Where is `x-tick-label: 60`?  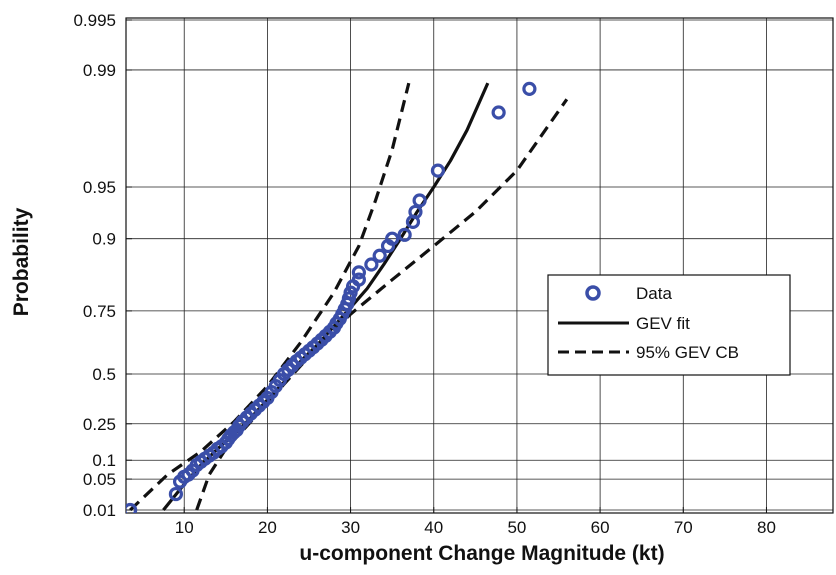
x-tick-label: 60 is located at coordinates (600, 527).